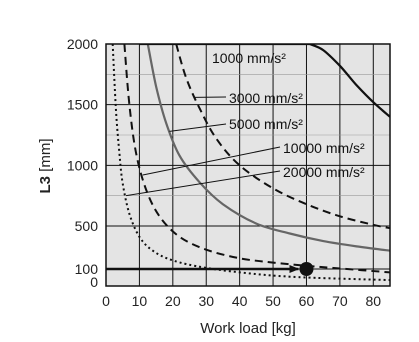 The image size is (419, 342). I want to click on label-1000: 1000 mm/s², so click(249, 58).